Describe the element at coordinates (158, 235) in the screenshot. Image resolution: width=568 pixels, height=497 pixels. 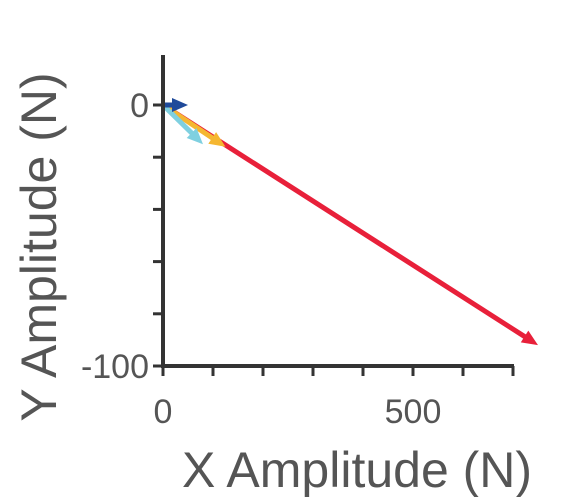
I see `y-axis-ticks` at that location.